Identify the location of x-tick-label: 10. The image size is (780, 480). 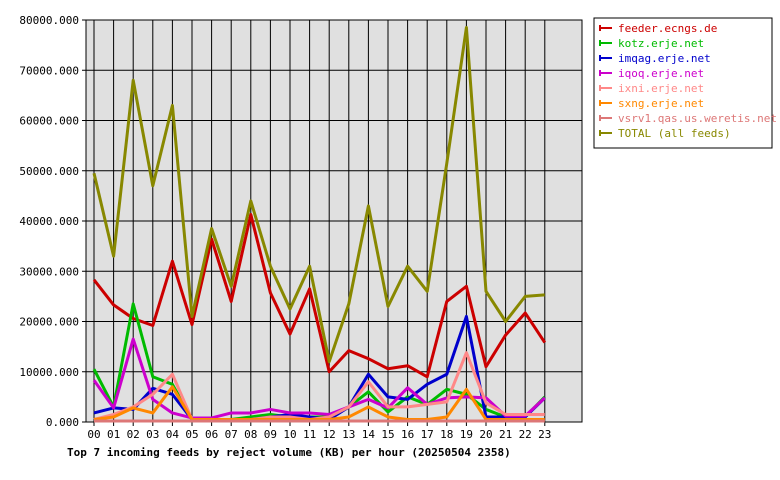
(289, 434).